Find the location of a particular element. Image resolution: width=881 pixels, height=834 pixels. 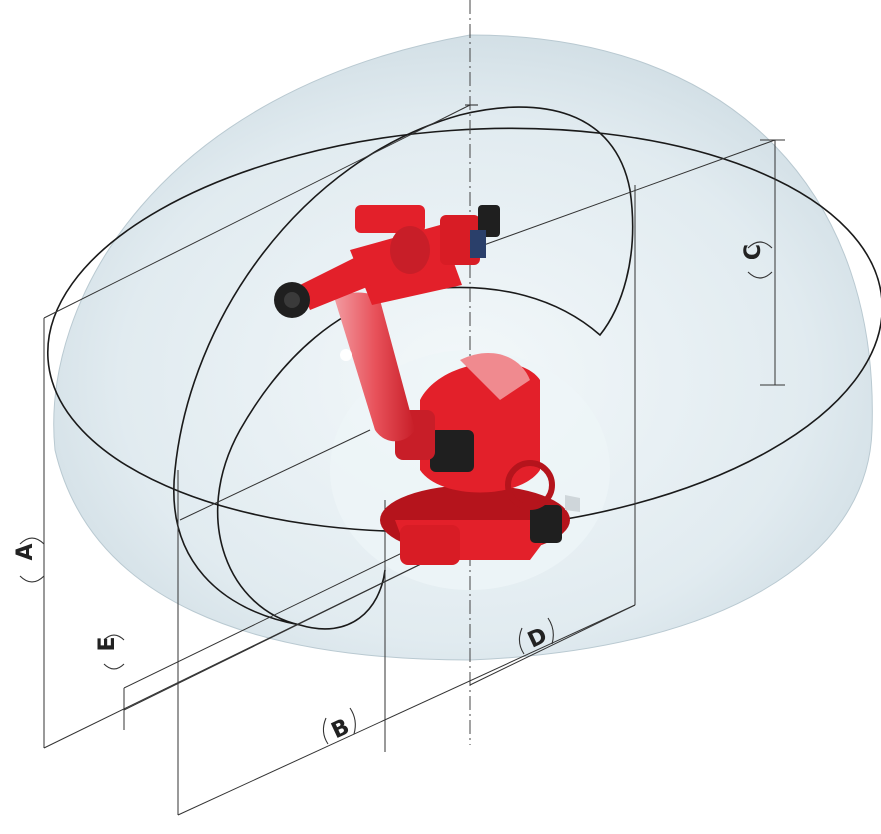

dimension-label-b: B is located at coordinates (339, 726).